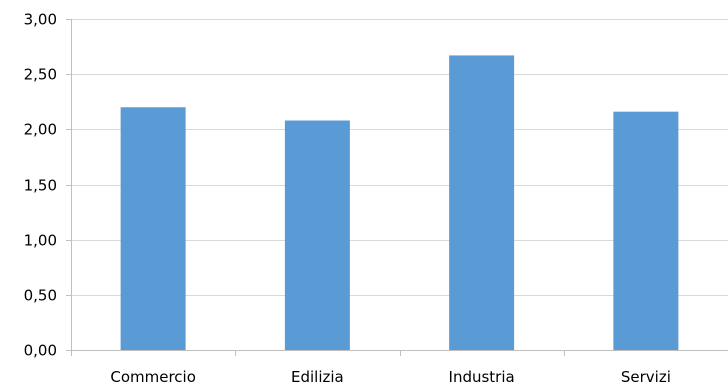 The image size is (728, 384). Describe the element at coordinates (40, 296) in the screenshot. I see `y-tick-label: 0,50` at that location.